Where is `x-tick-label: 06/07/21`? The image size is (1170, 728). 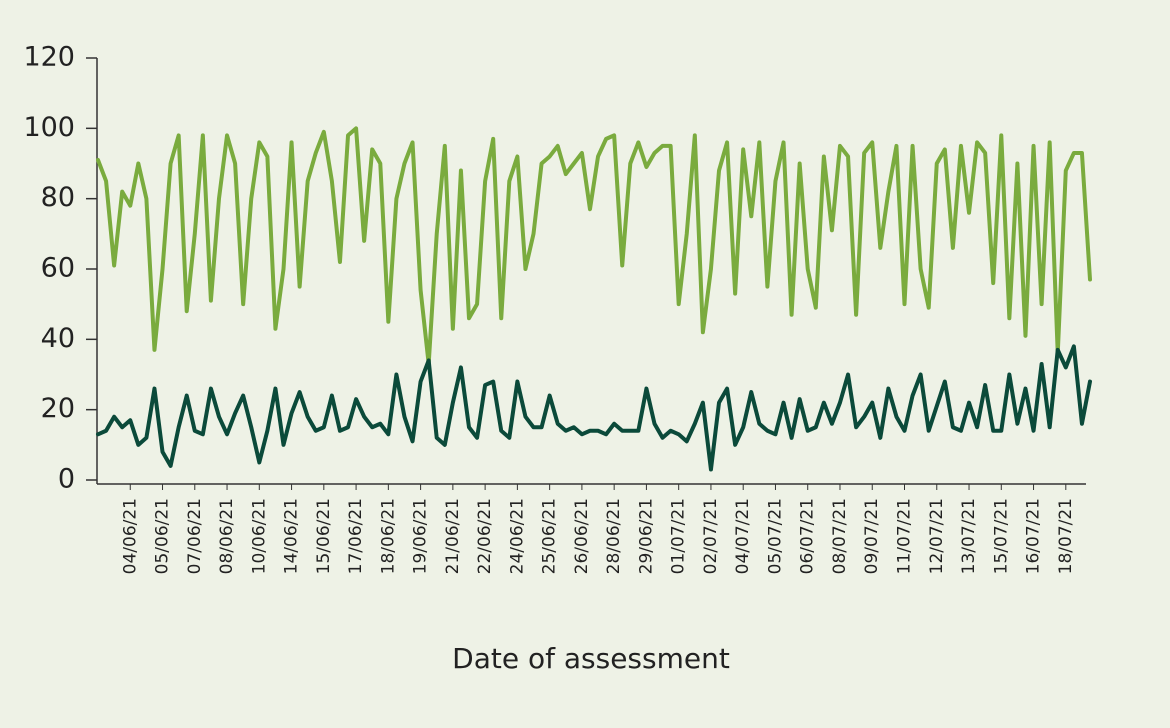 x-tick-label: 06/07/21 is located at coordinates (808, 536).